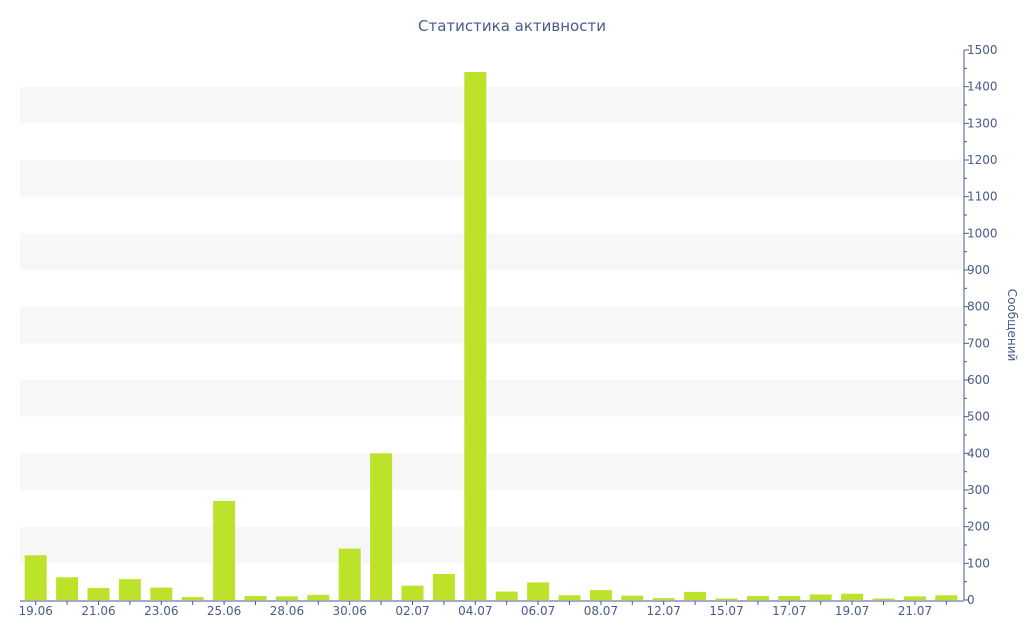 The height and width of the screenshot is (640, 1024). Describe the element at coordinates (852, 611) in the screenshot. I see `x-tick-label: 19.07` at that location.